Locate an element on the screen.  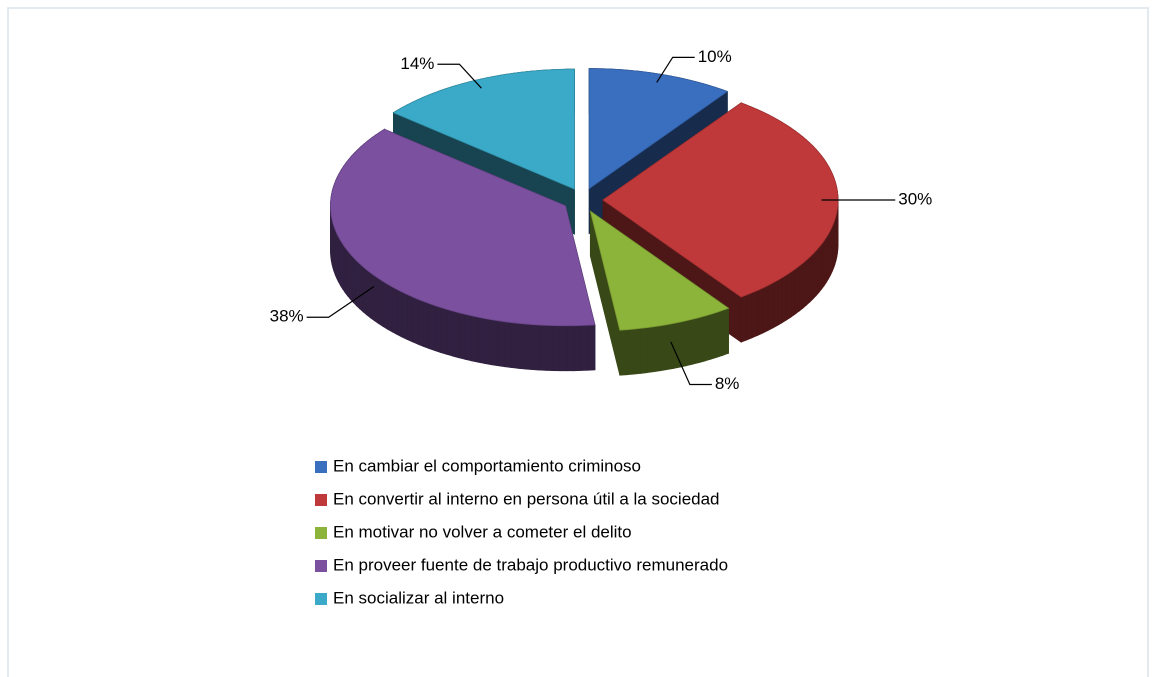
data-label: 8% is located at coordinates (727, 383).